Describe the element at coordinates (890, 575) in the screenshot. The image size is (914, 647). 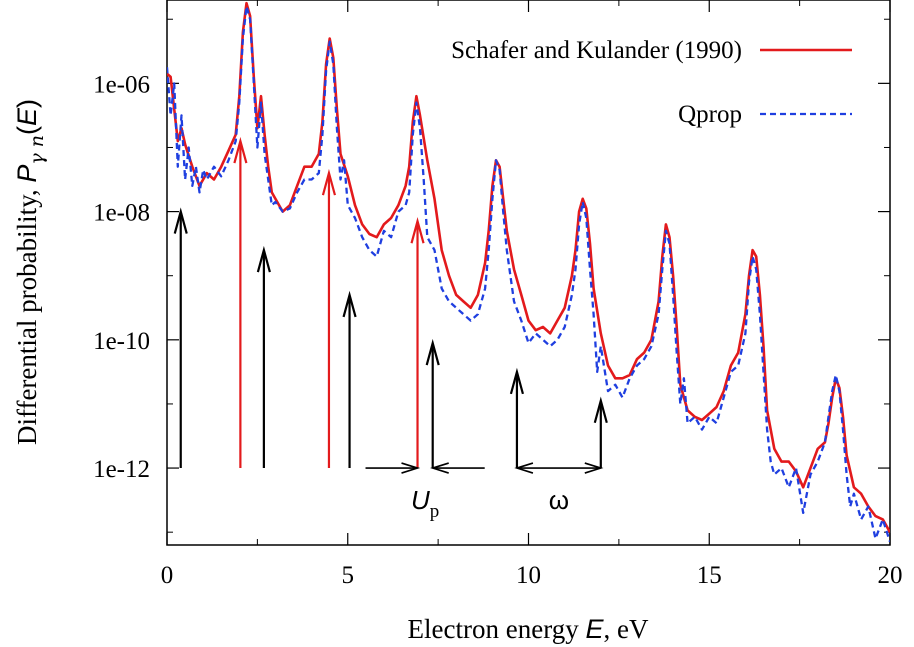
I see `x-tick-label: 20` at that location.